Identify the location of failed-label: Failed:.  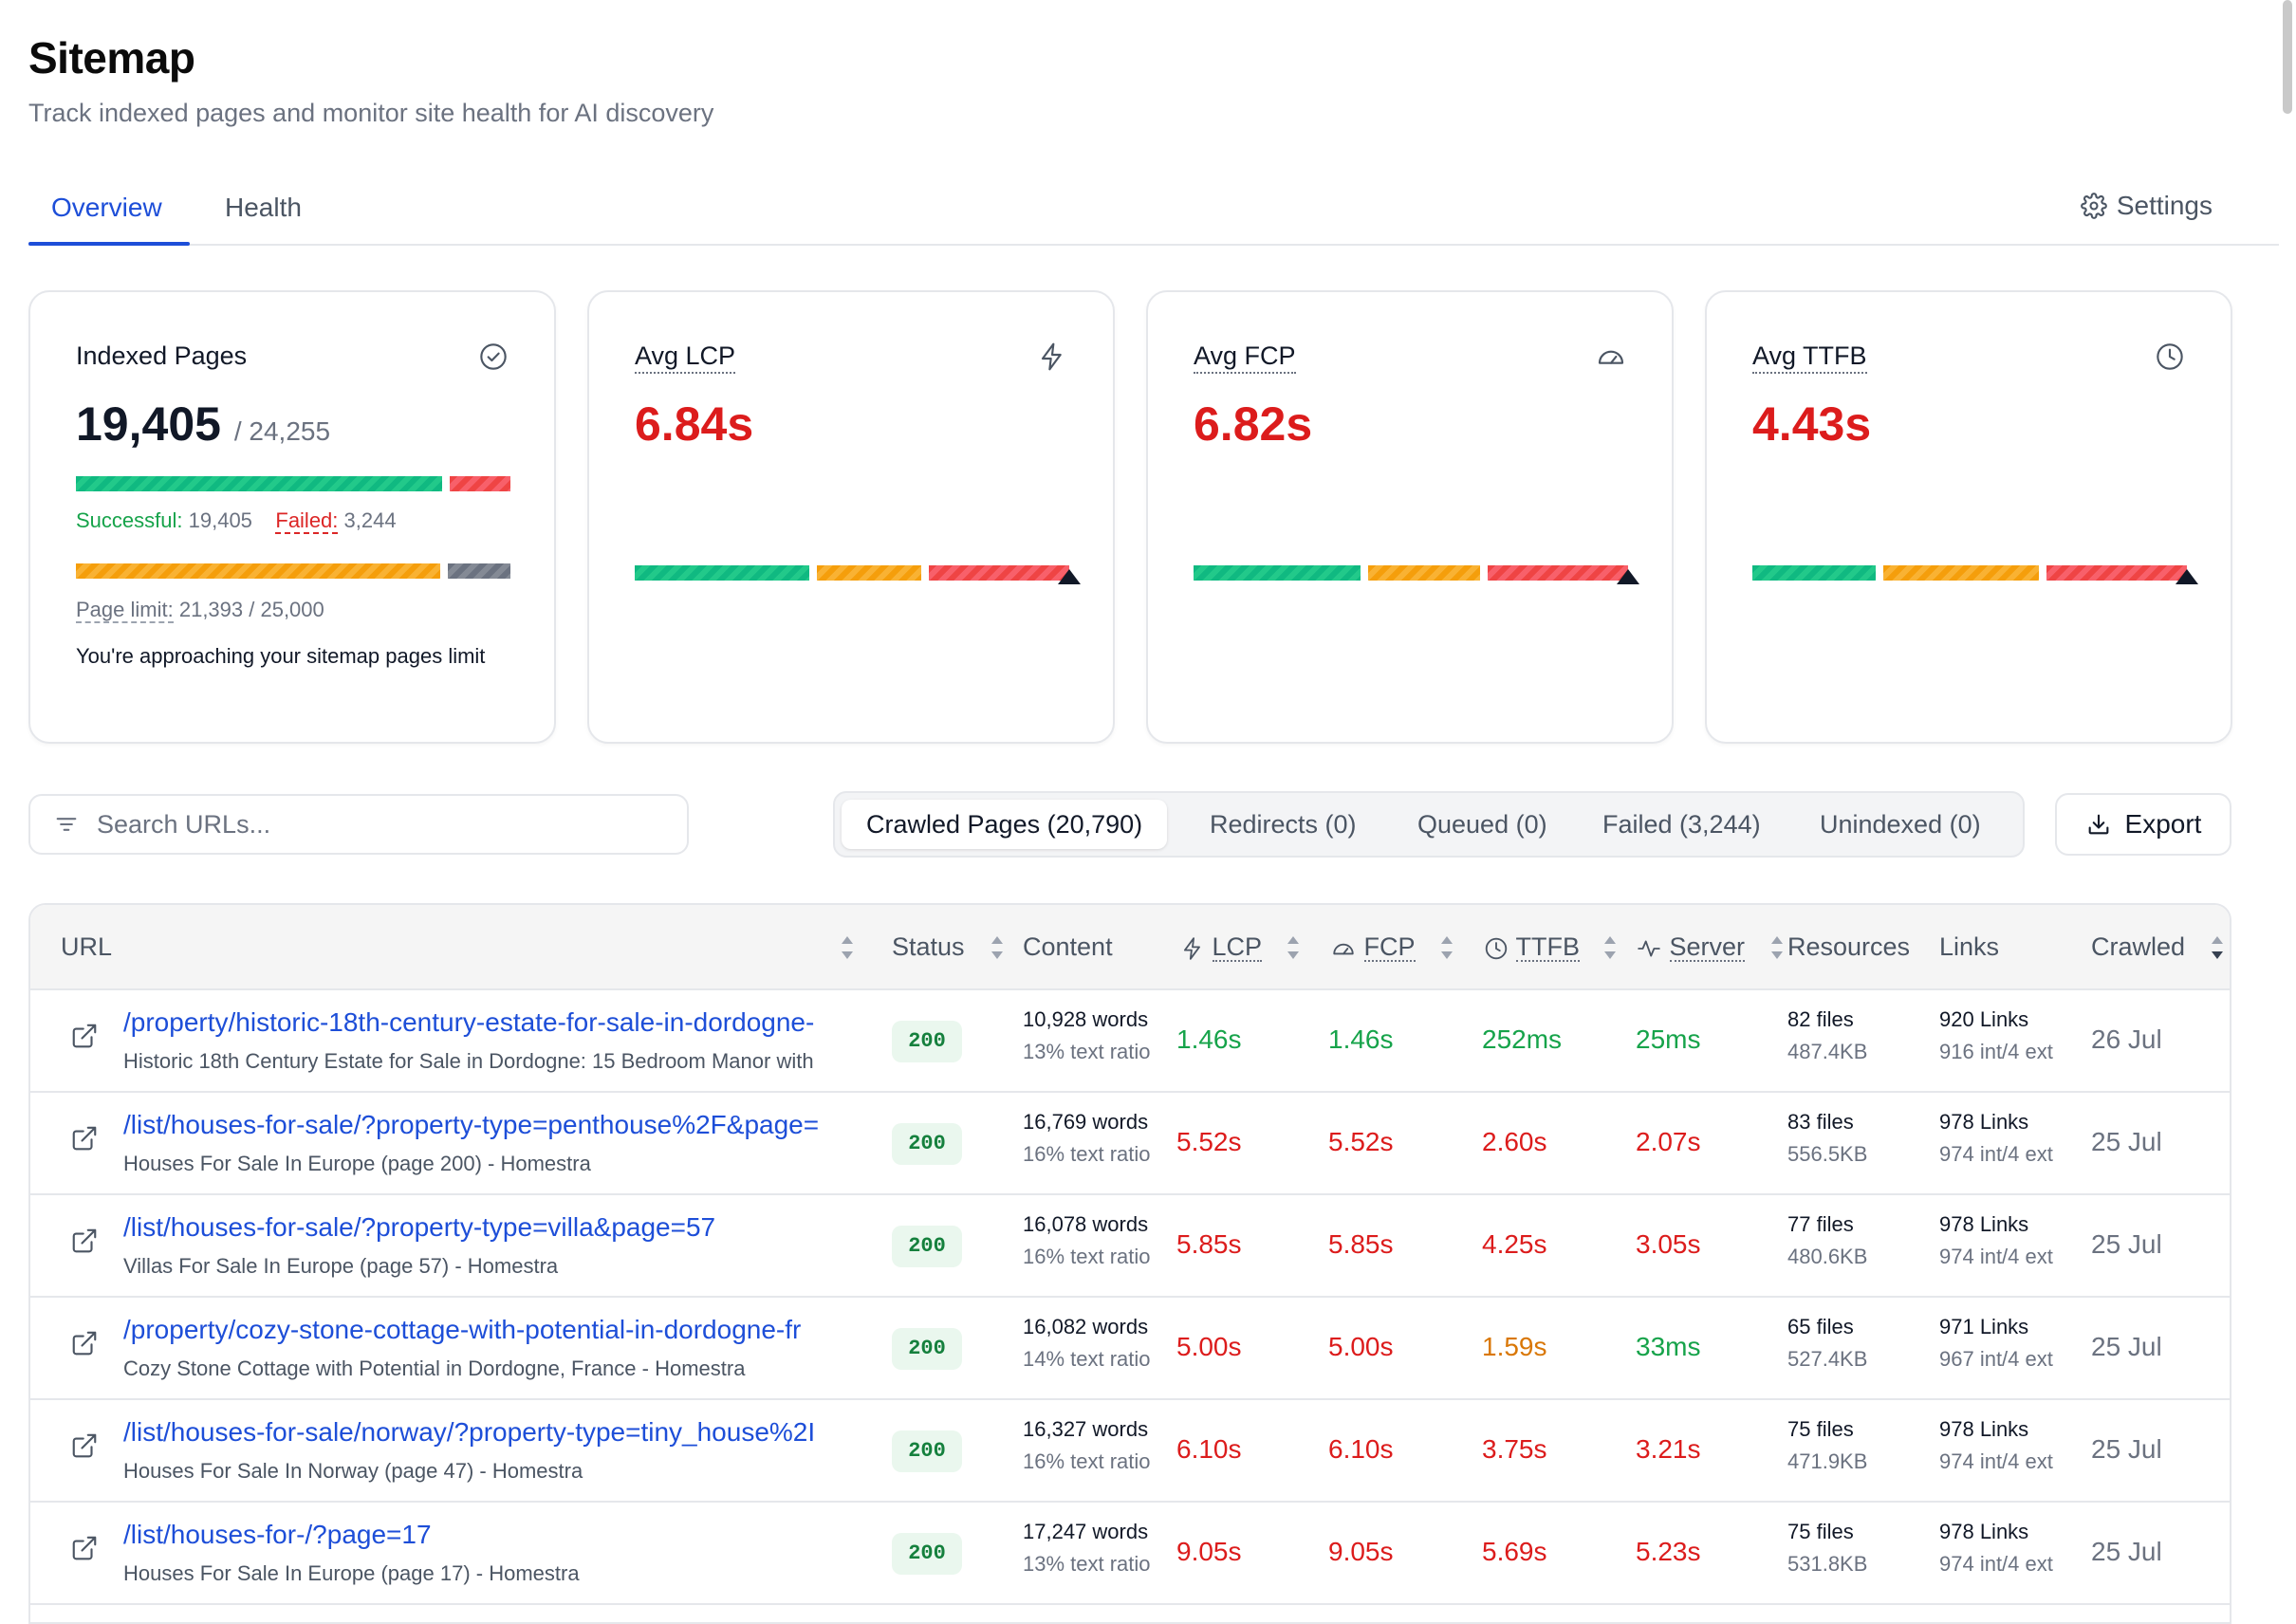
(307, 521).